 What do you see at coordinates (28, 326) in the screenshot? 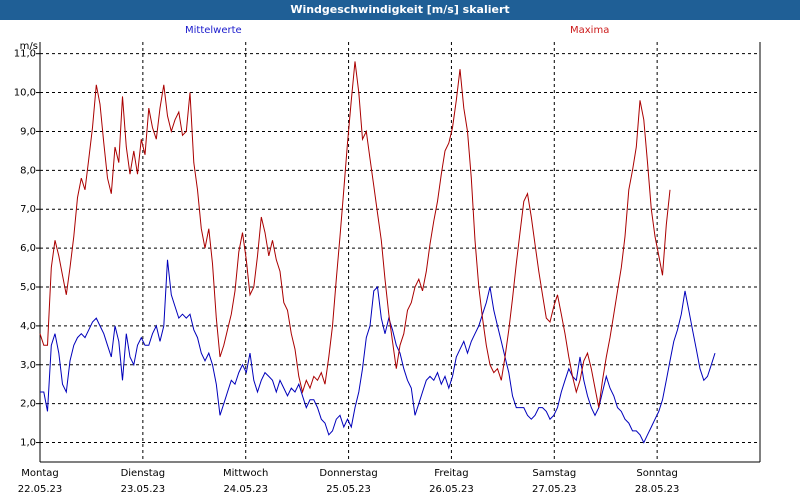
I see `y-tick-label: 4,0` at bounding box center [28, 326].